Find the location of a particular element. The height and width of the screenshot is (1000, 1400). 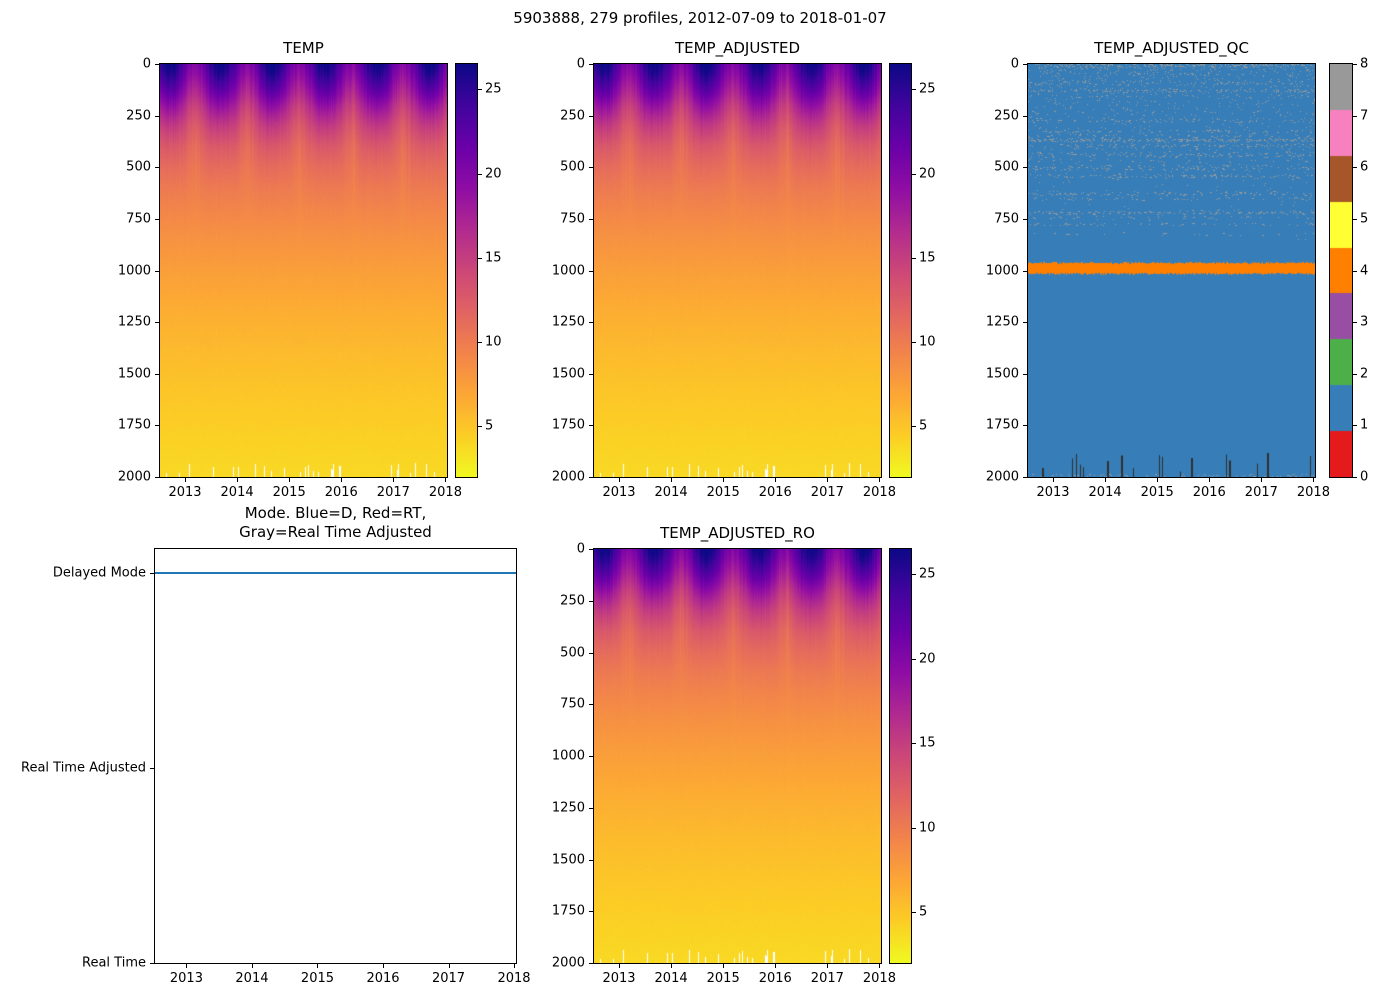

colorbar-tick-label: 3 is located at coordinates (1364, 322).